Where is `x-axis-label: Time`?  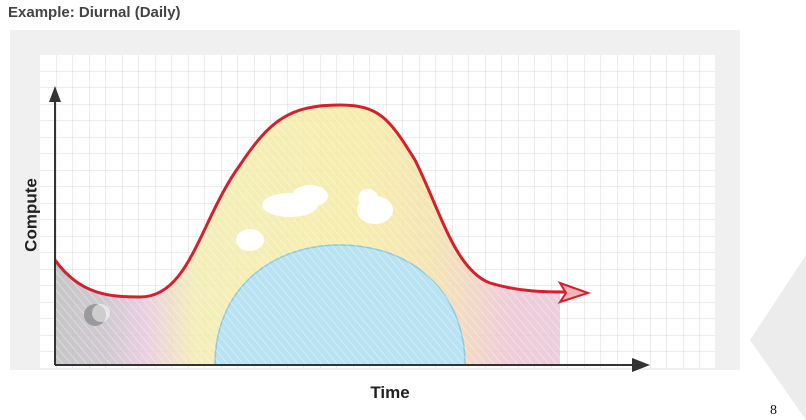 x-axis-label: Time is located at coordinates (389, 392).